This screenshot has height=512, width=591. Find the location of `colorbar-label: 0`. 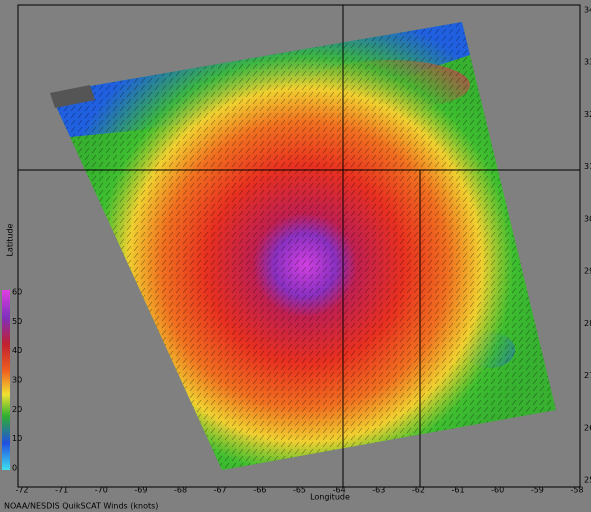

colorbar-label: 0 is located at coordinates (14, 468).